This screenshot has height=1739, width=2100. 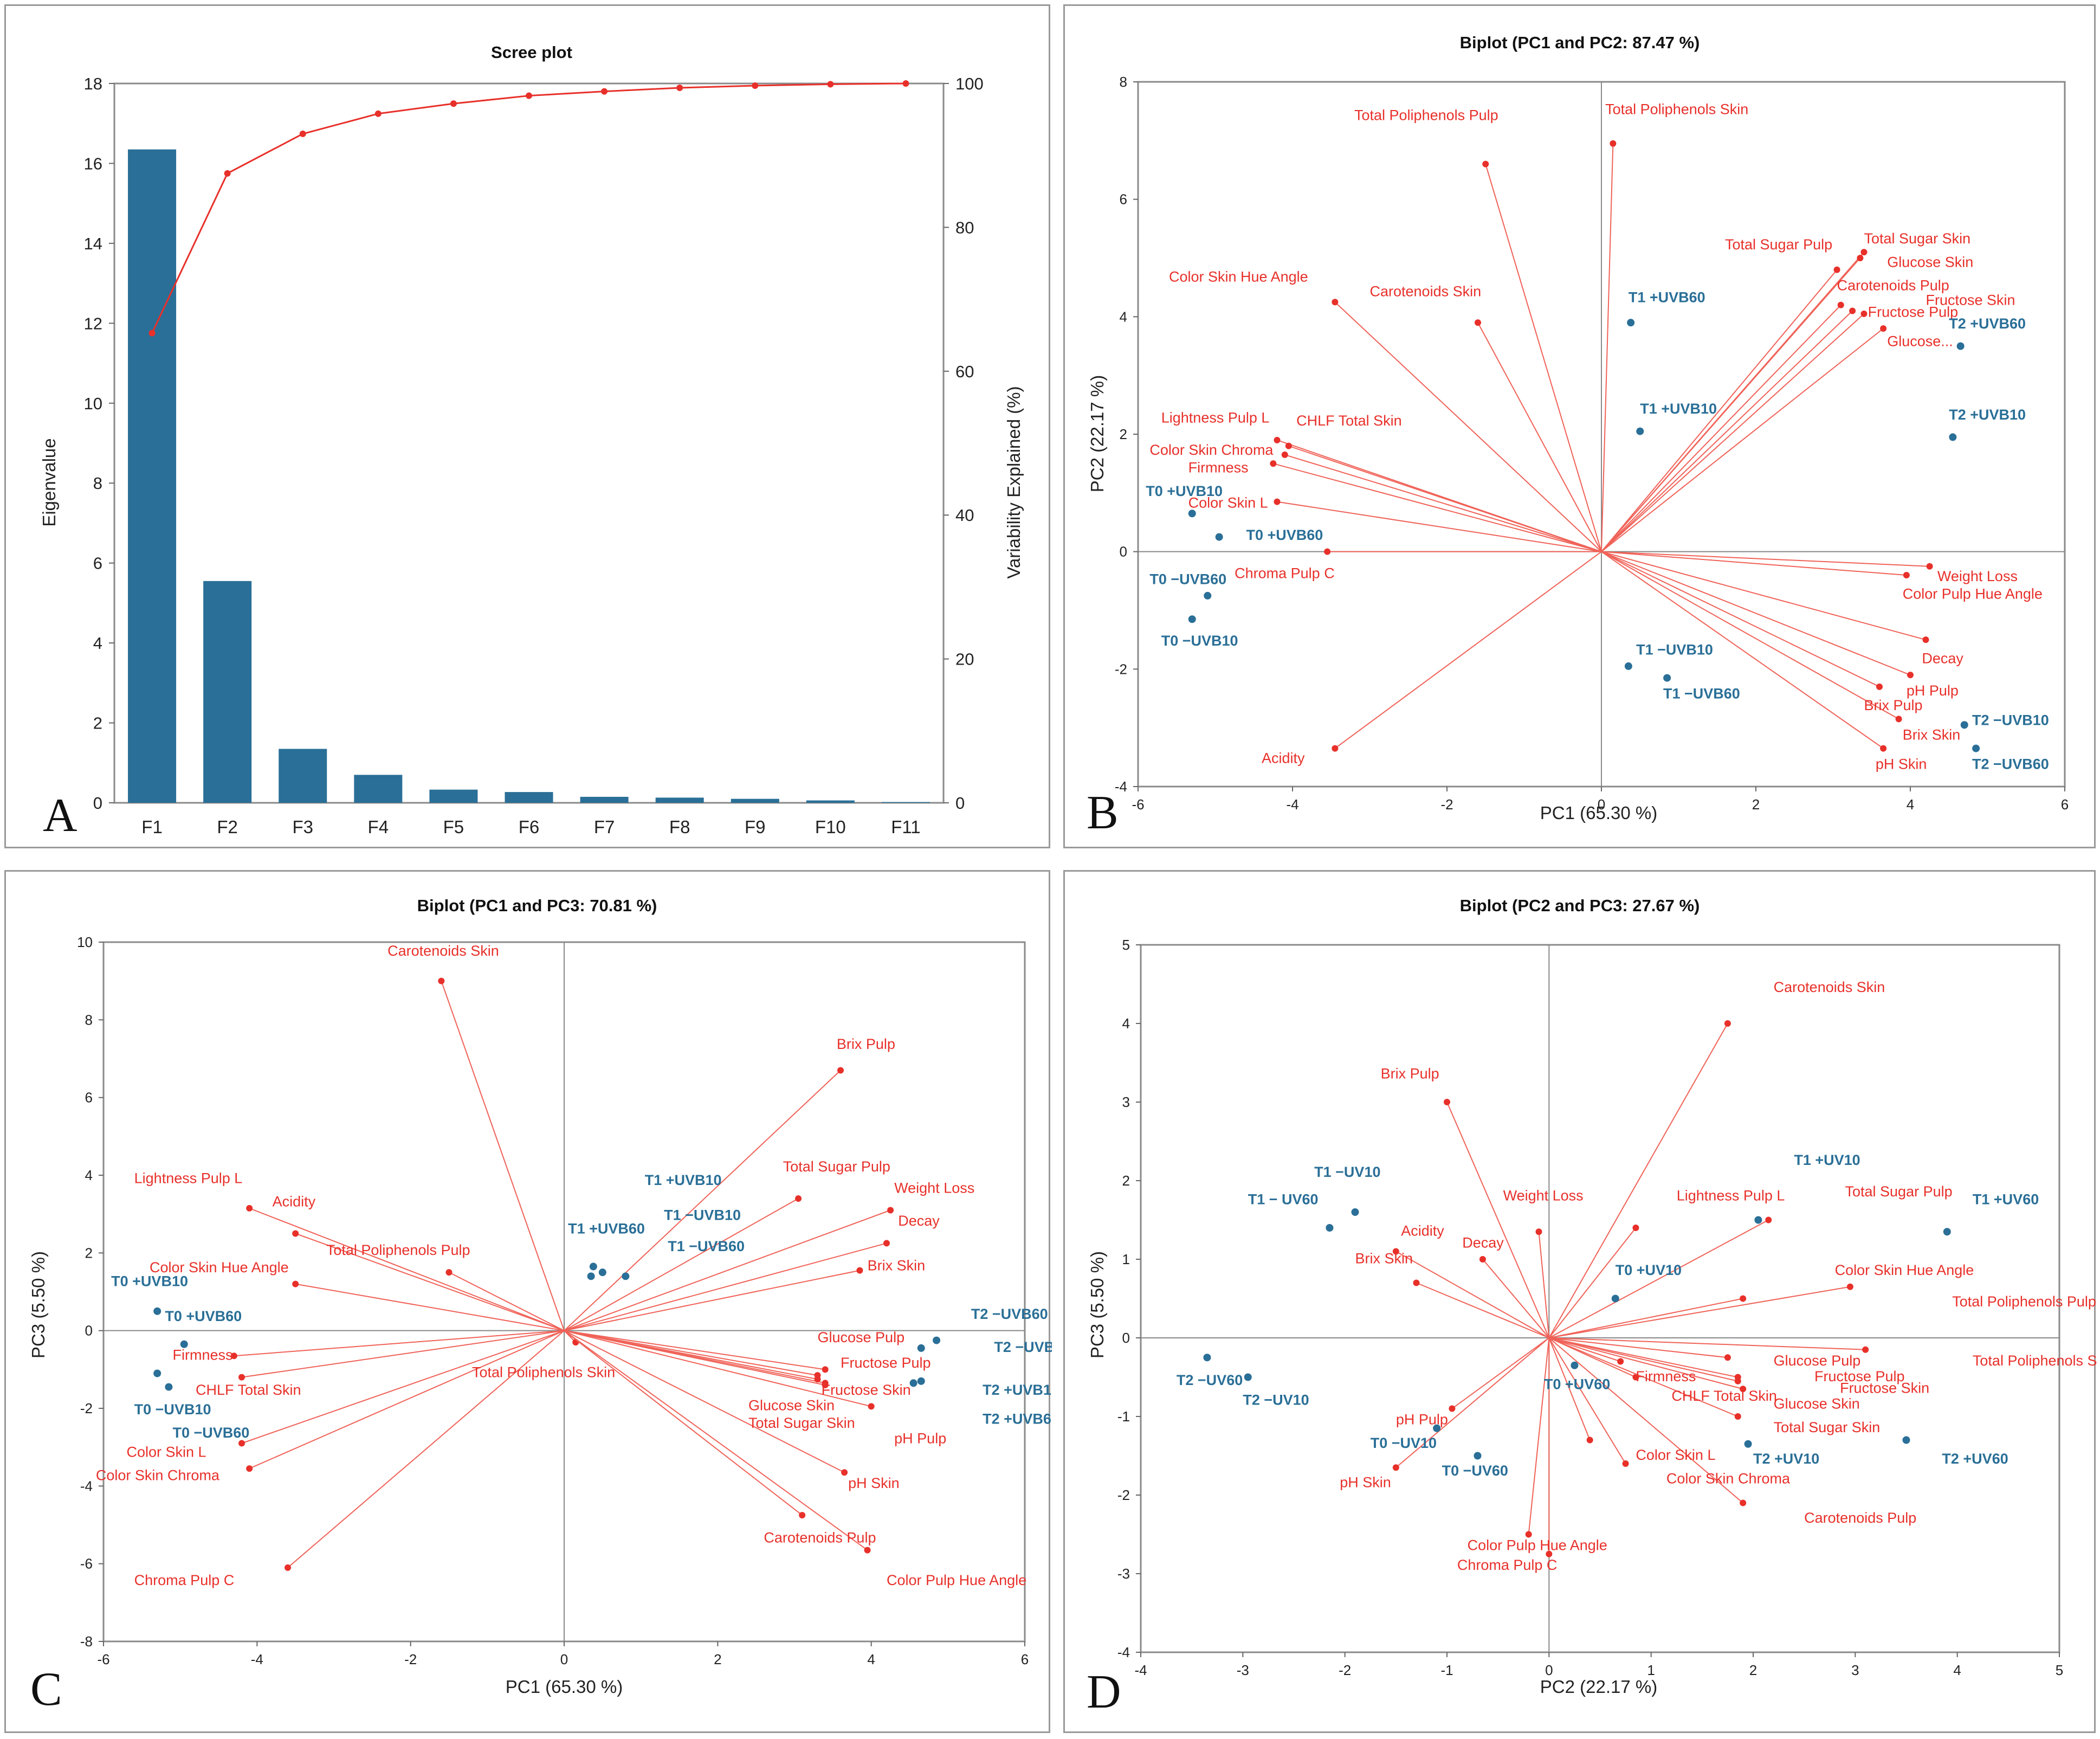 I want to click on variable-label: CHLF Total Skin, so click(x=249, y=1390).